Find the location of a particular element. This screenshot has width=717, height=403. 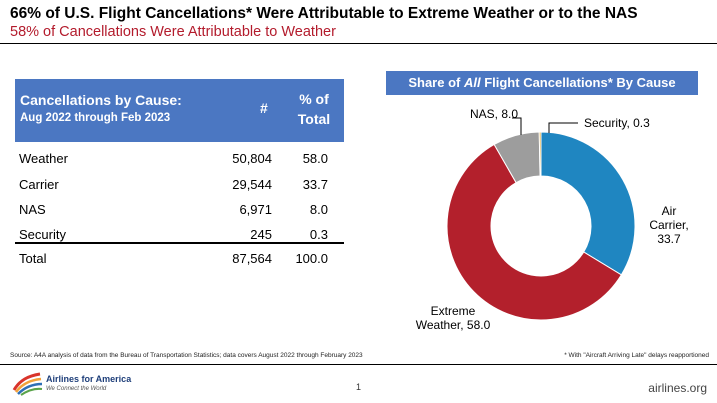

title-divider is located at coordinates (358, 43).